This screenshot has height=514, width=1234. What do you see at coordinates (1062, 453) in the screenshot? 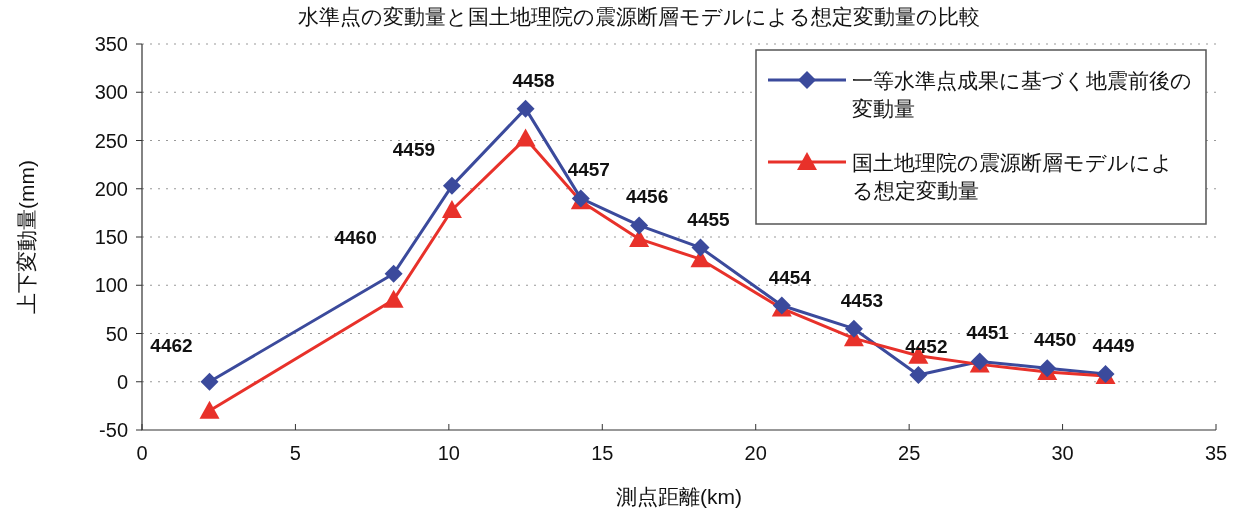
I see `x-tick-label: 30` at bounding box center [1062, 453].